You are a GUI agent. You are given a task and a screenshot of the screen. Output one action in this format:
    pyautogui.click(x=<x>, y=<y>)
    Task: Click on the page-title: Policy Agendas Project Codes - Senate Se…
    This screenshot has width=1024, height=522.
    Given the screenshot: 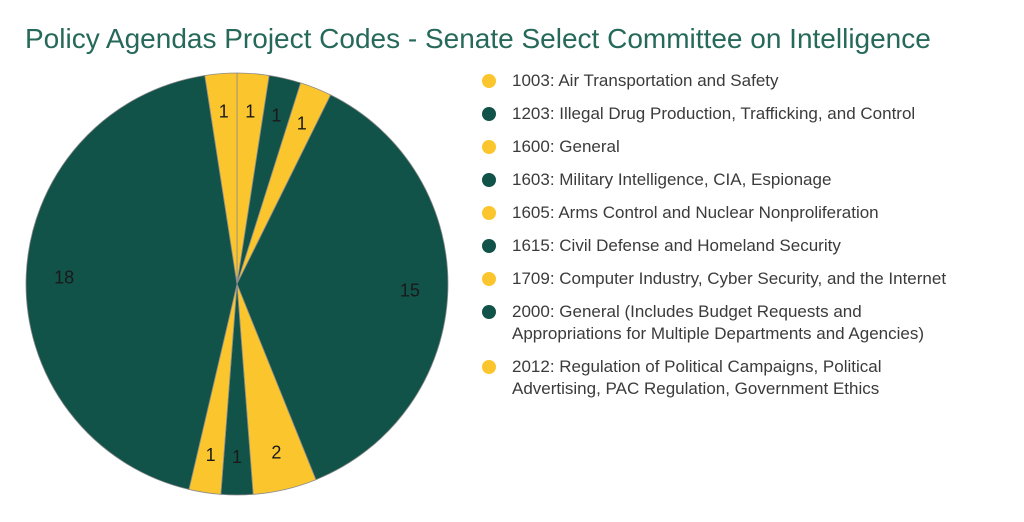 What is the action you would take?
    pyautogui.click(x=478, y=38)
    